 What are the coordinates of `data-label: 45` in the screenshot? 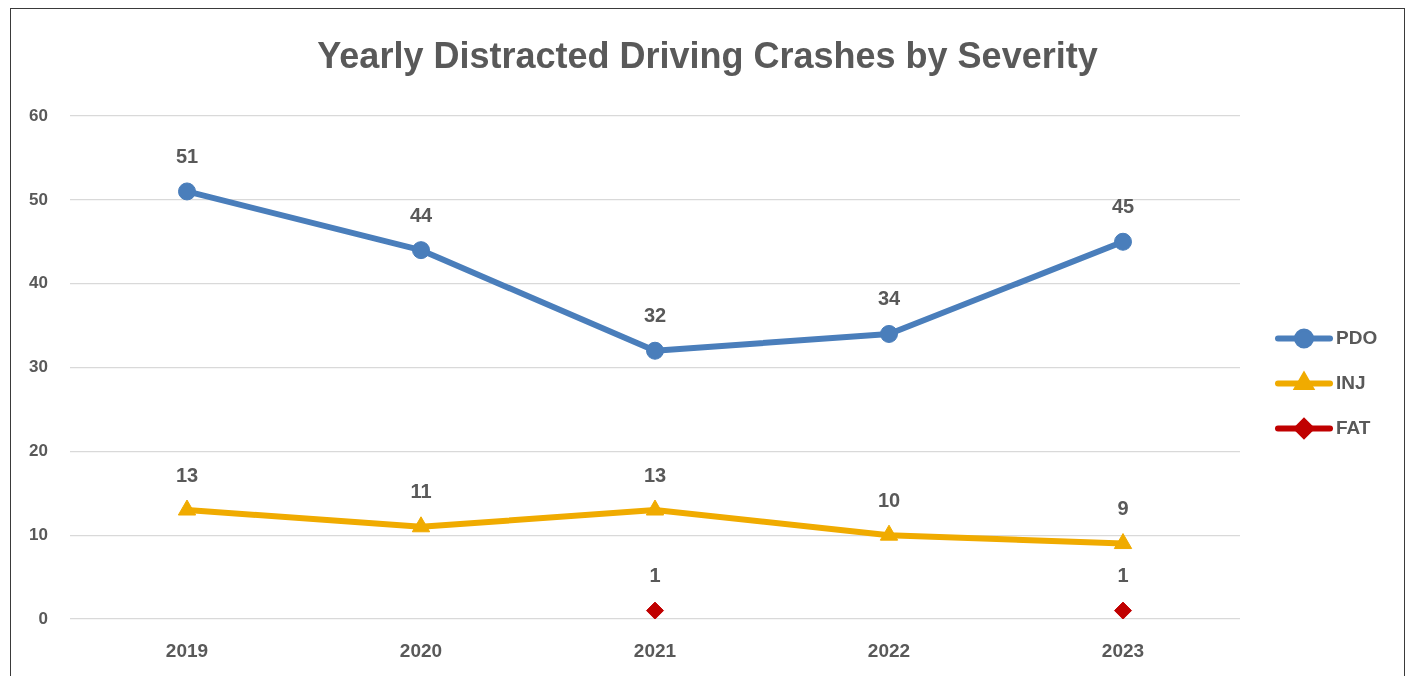 It's located at (1123, 206).